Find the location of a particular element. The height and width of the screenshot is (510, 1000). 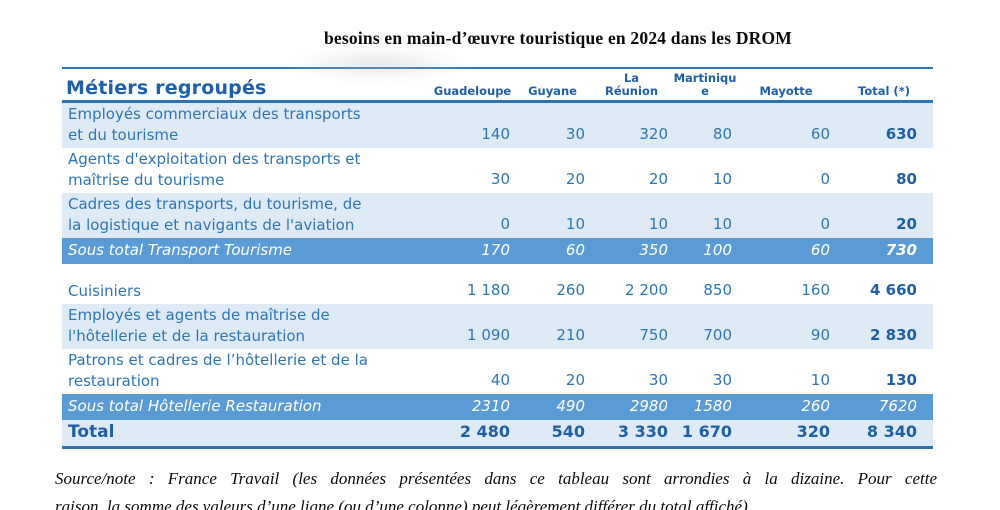

value-cell: 850 is located at coordinates (705, 291).